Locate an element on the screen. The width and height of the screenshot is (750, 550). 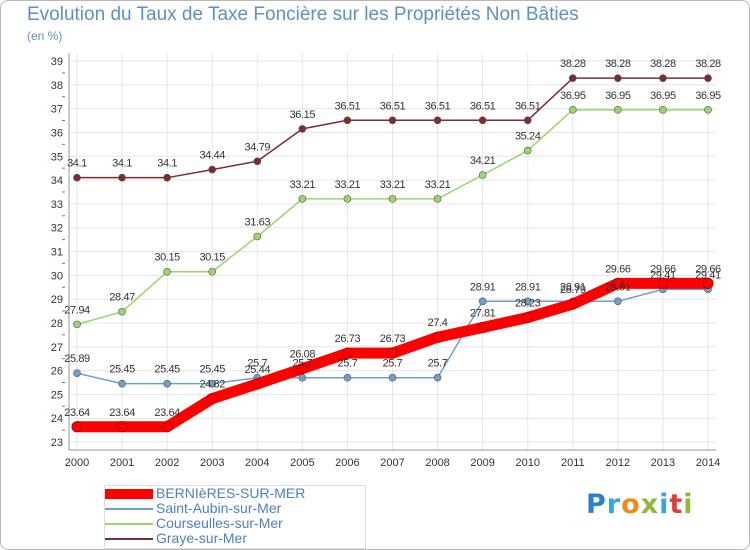
data-label: 34.79 is located at coordinates (258, 147).